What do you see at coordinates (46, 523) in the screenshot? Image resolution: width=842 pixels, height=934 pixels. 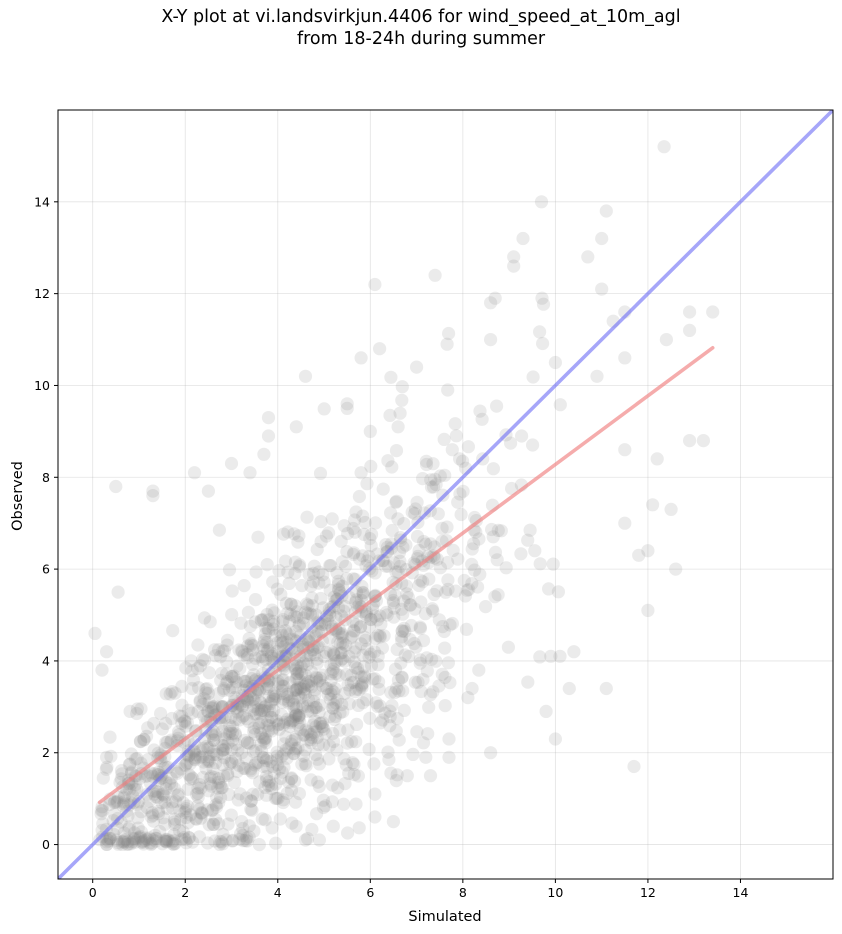 I see `y-axis-ticks: 0 2 4 6 8 10 12 14` at bounding box center [46, 523].